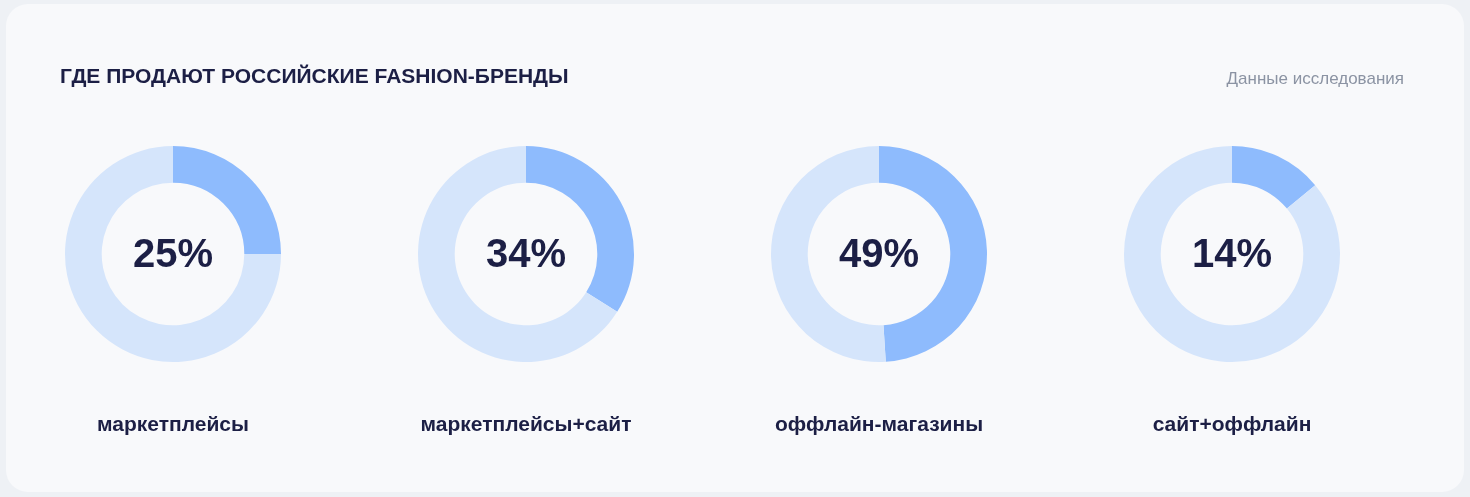 The image size is (1470, 497). What do you see at coordinates (526, 253) in the screenshot?
I see `data-label: 34%` at bounding box center [526, 253].